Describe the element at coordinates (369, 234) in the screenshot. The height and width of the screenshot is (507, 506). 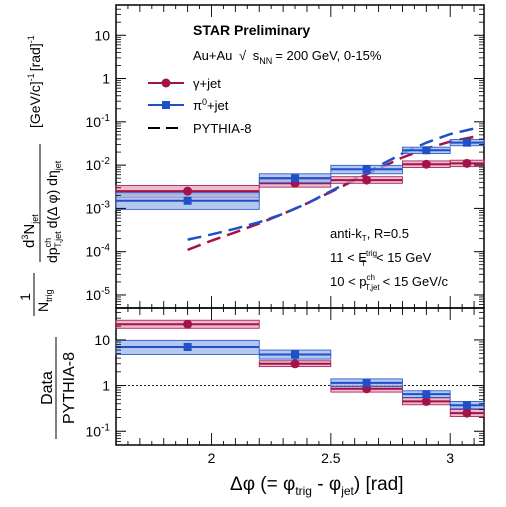
I see `annotation-algorithm: anti-kT, R=0.5` at that location.